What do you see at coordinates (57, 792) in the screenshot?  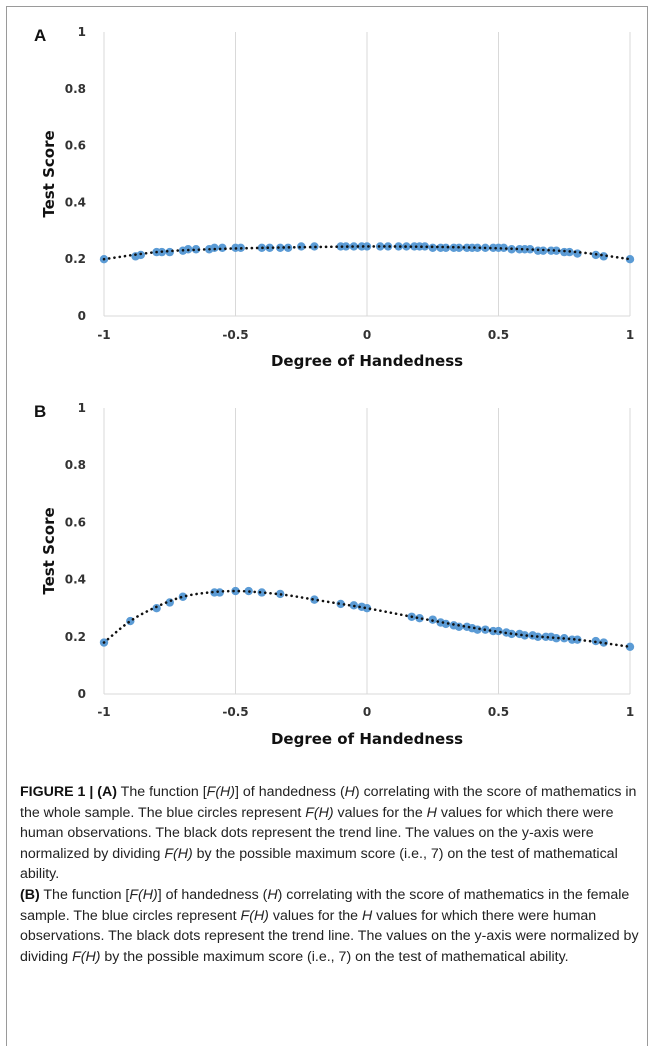 I see `caption-label: FIGURE 1 |` at bounding box center [57, 792].